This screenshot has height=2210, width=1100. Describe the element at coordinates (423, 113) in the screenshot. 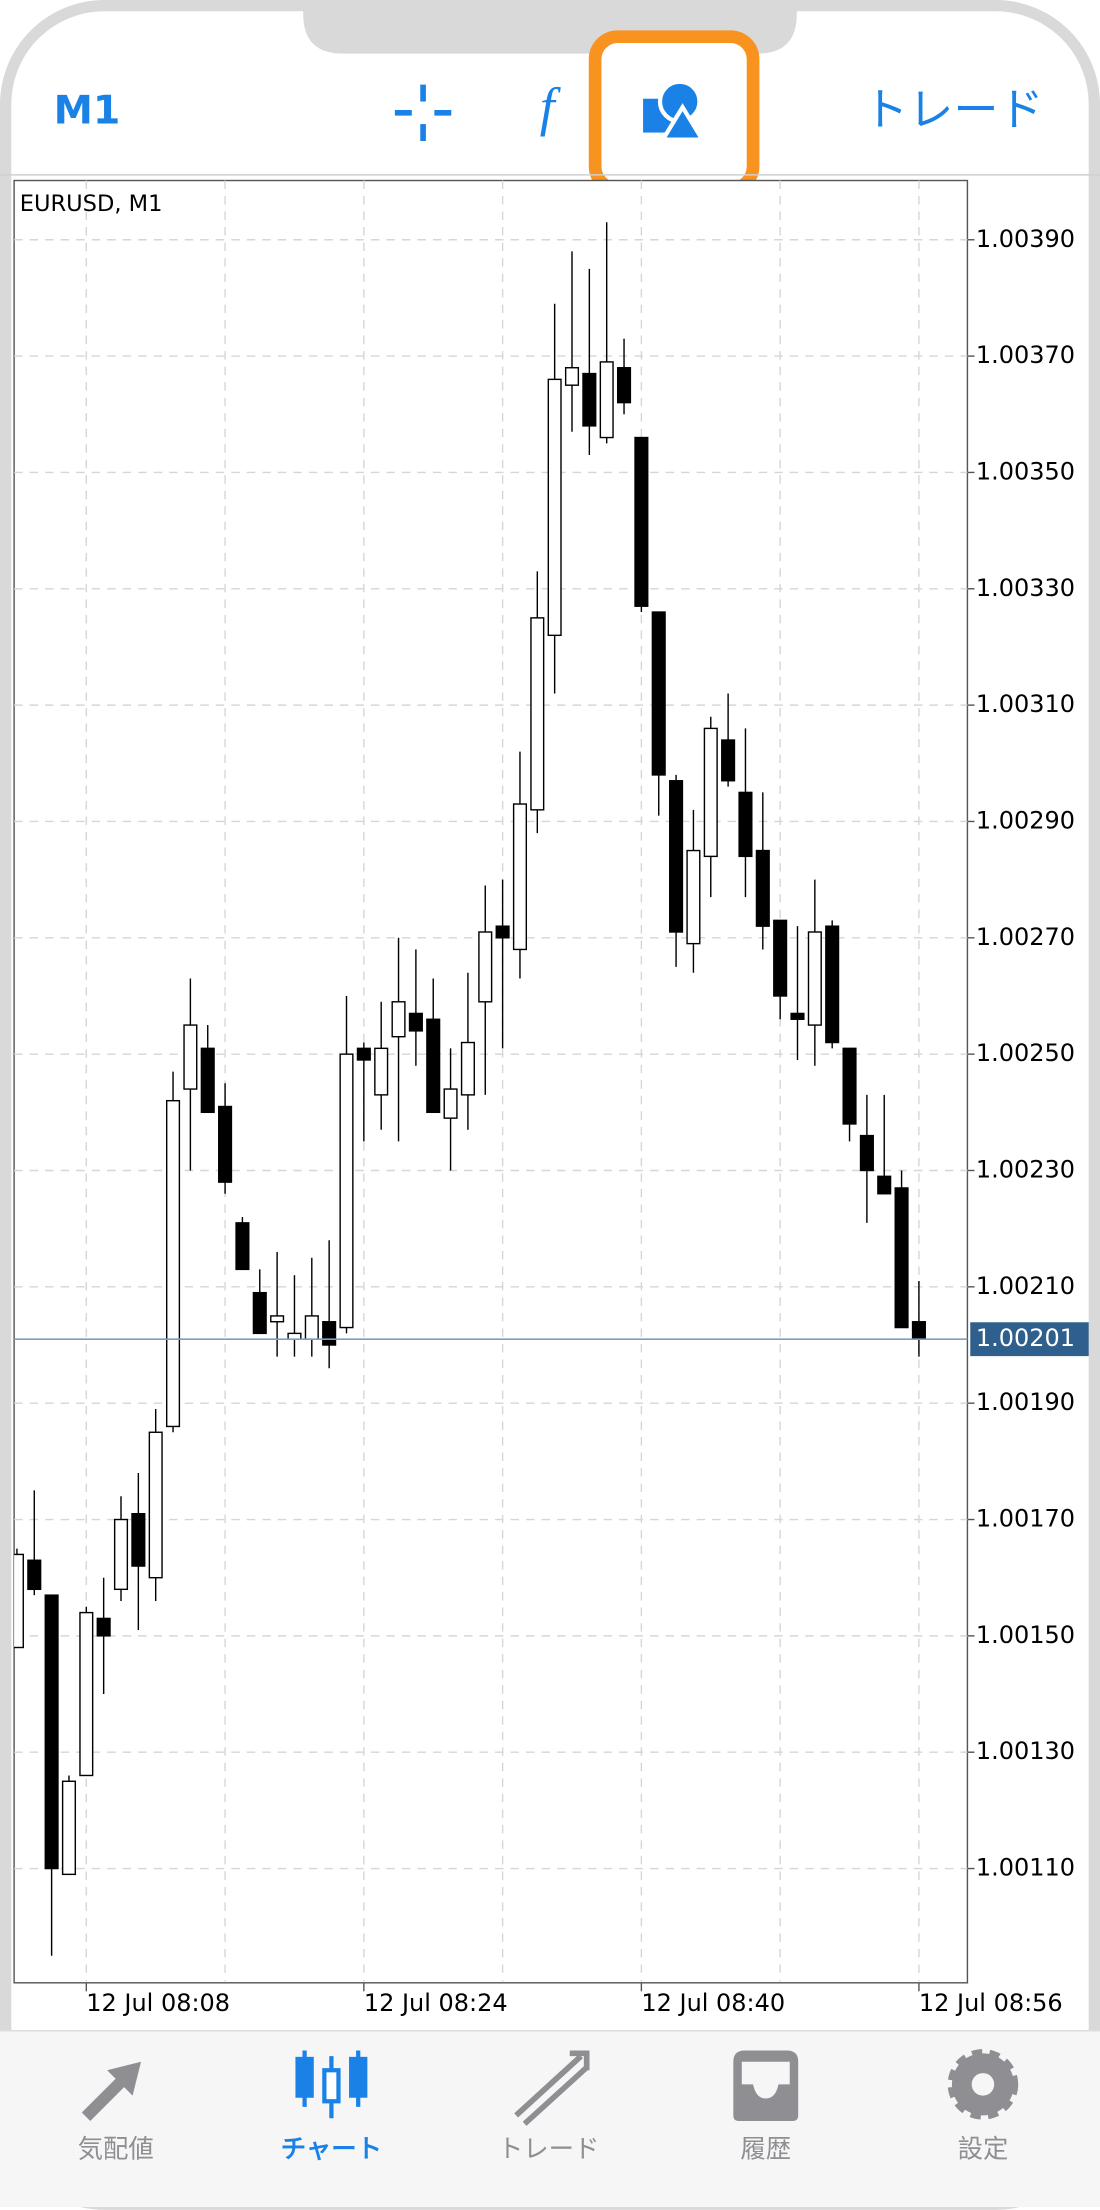

I see `crosshair-button` at that location.